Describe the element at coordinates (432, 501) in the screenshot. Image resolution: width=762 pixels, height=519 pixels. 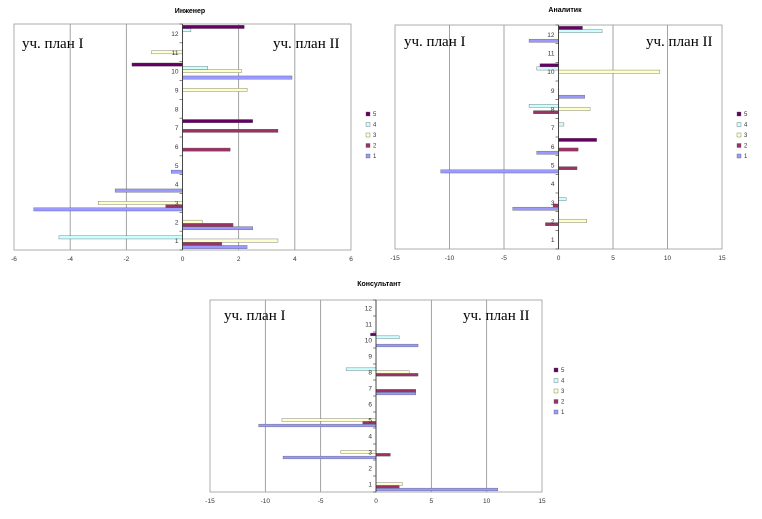
I see `x-tick-label: 5` at that location.